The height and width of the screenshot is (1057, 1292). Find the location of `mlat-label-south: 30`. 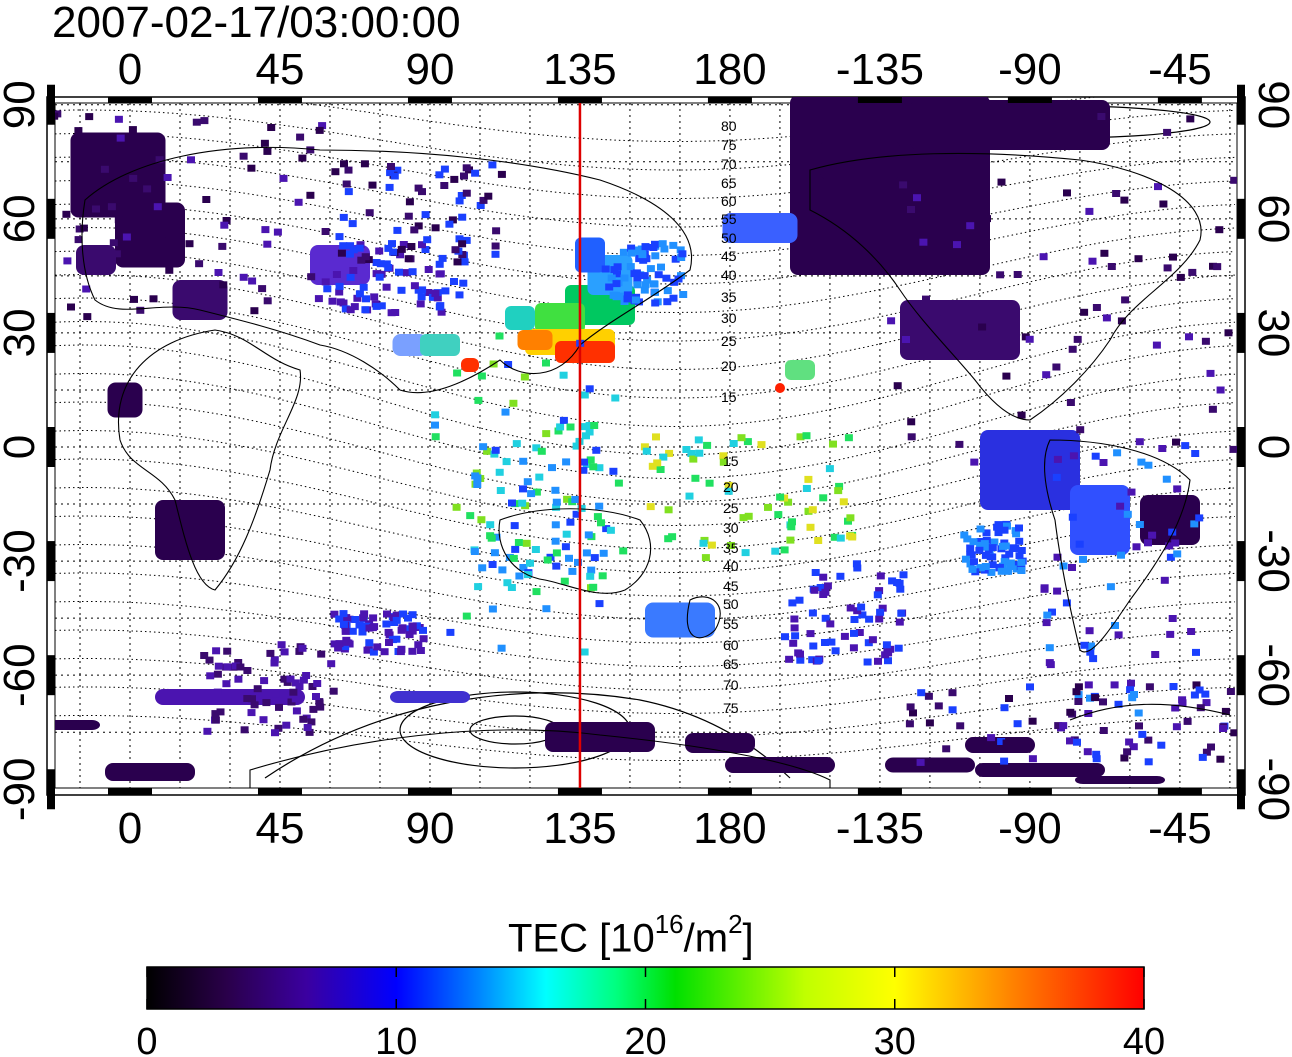

mlat-label-south: 30 is located at coordinates (731, 528).